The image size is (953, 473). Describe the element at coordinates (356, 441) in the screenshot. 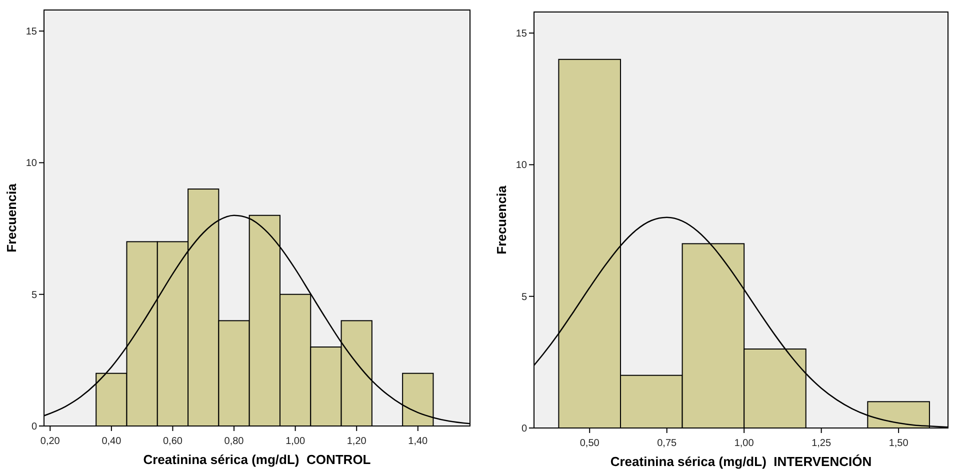

I see `x-tick-label: 1,20` at that location.